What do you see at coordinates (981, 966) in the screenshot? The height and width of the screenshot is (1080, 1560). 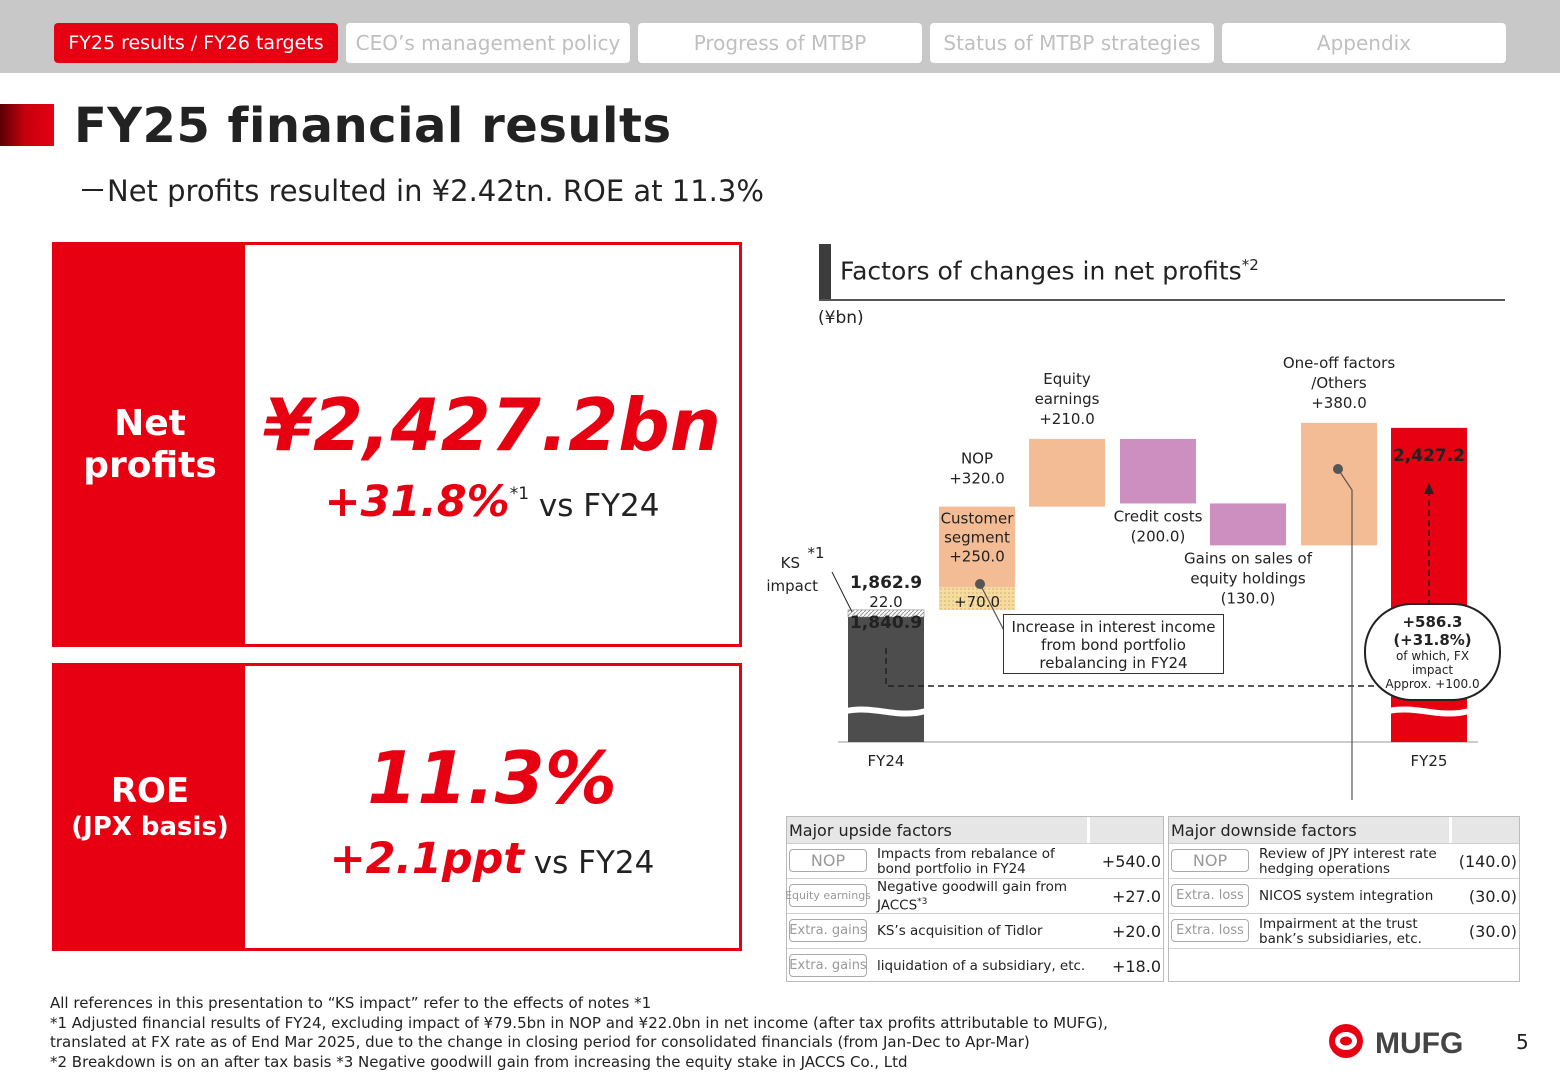 I see `upside-desc: liquidation of a subsidiary, etc.` at bounding box center [981, 966].